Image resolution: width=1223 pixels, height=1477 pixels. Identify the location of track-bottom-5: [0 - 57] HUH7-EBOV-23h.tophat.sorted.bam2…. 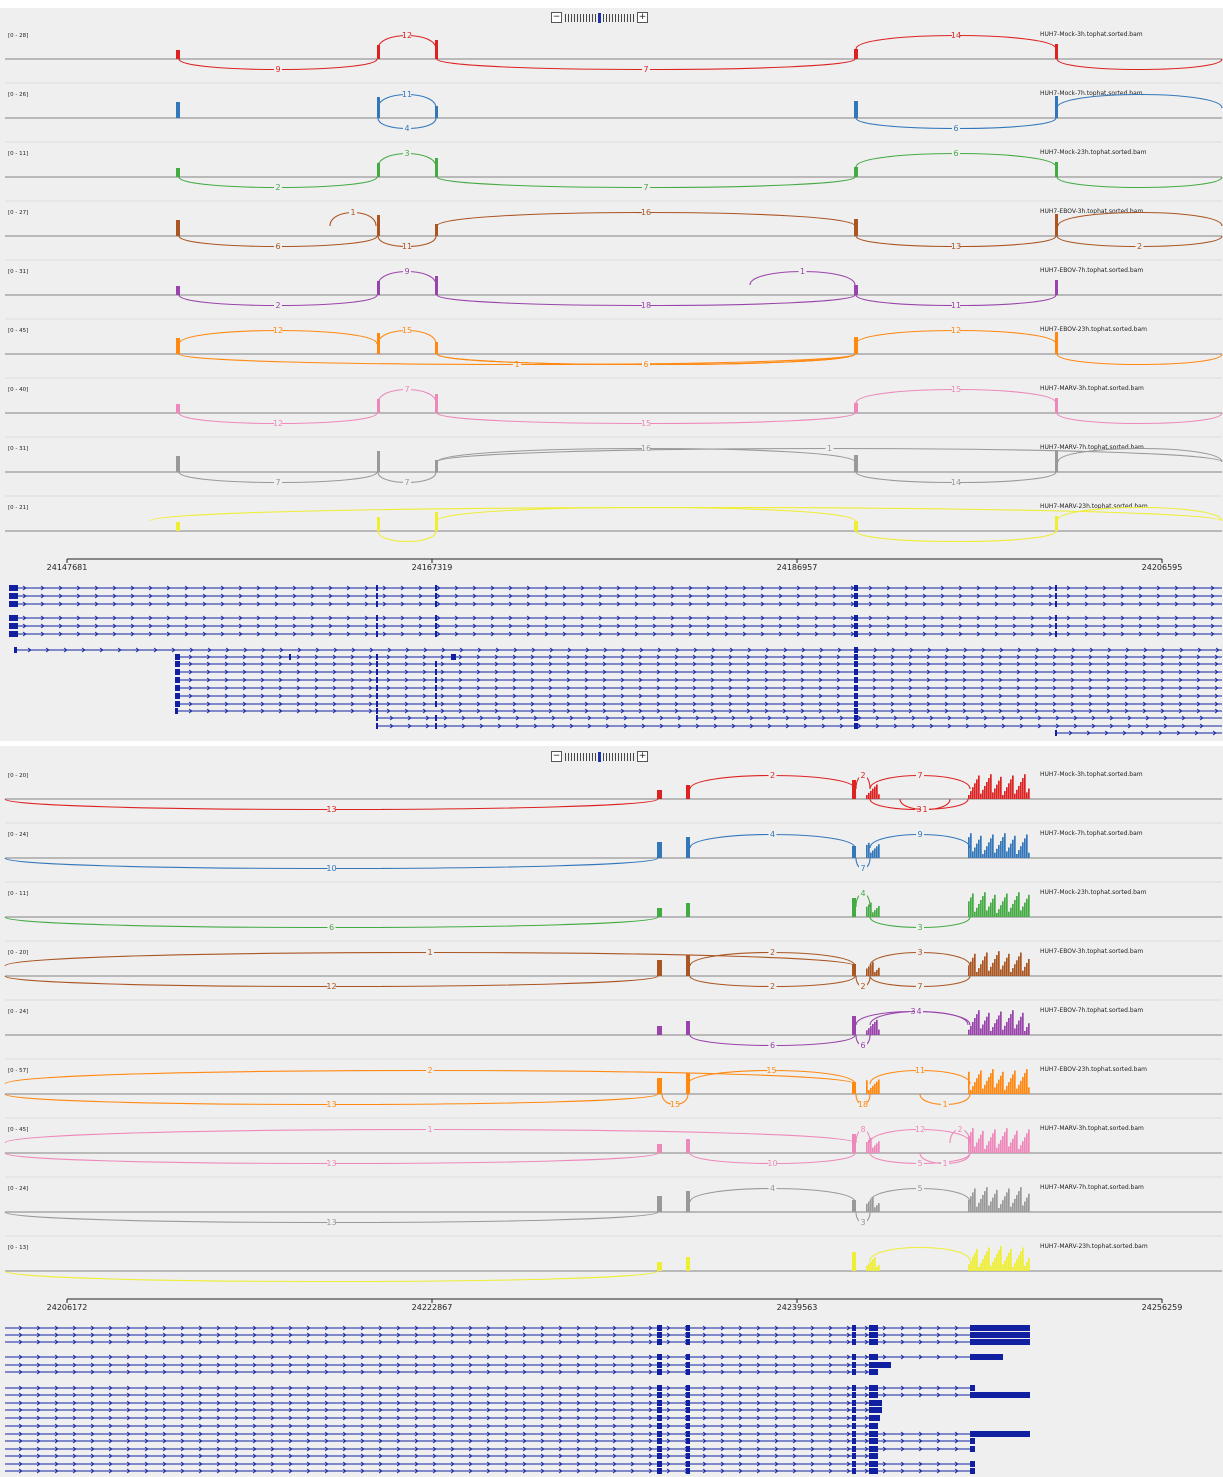
(613, 1083).